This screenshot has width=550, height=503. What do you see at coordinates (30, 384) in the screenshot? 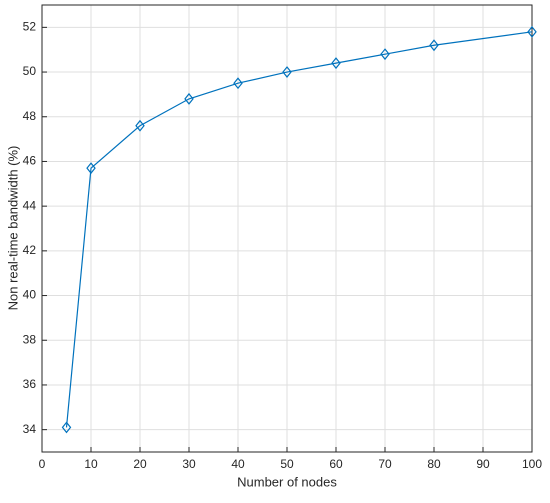
I see `y-tick-label: 36` at bounding box center [30, 384].